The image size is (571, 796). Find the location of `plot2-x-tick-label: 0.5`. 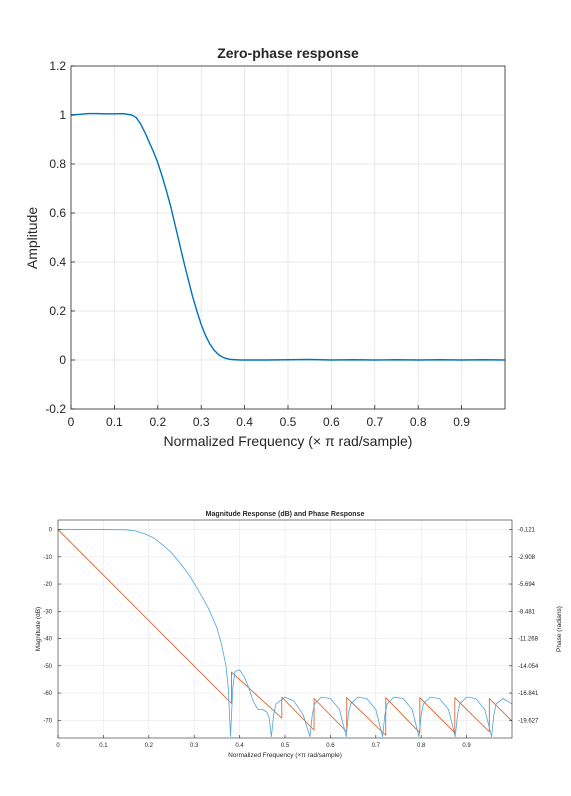

plot2-x-tick-label: 0.5 is located at coordinates (285, 746).